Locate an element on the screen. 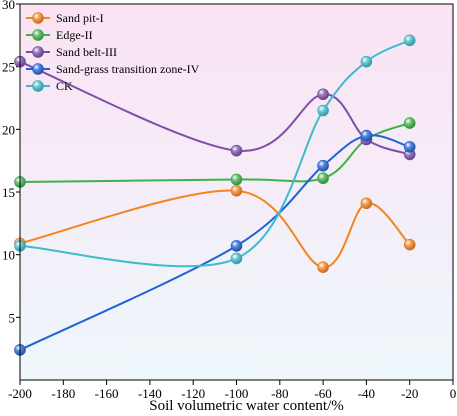 This screenshot has width=457, height=416. x-tick-label: -40 is located at coordinates (366, 393).